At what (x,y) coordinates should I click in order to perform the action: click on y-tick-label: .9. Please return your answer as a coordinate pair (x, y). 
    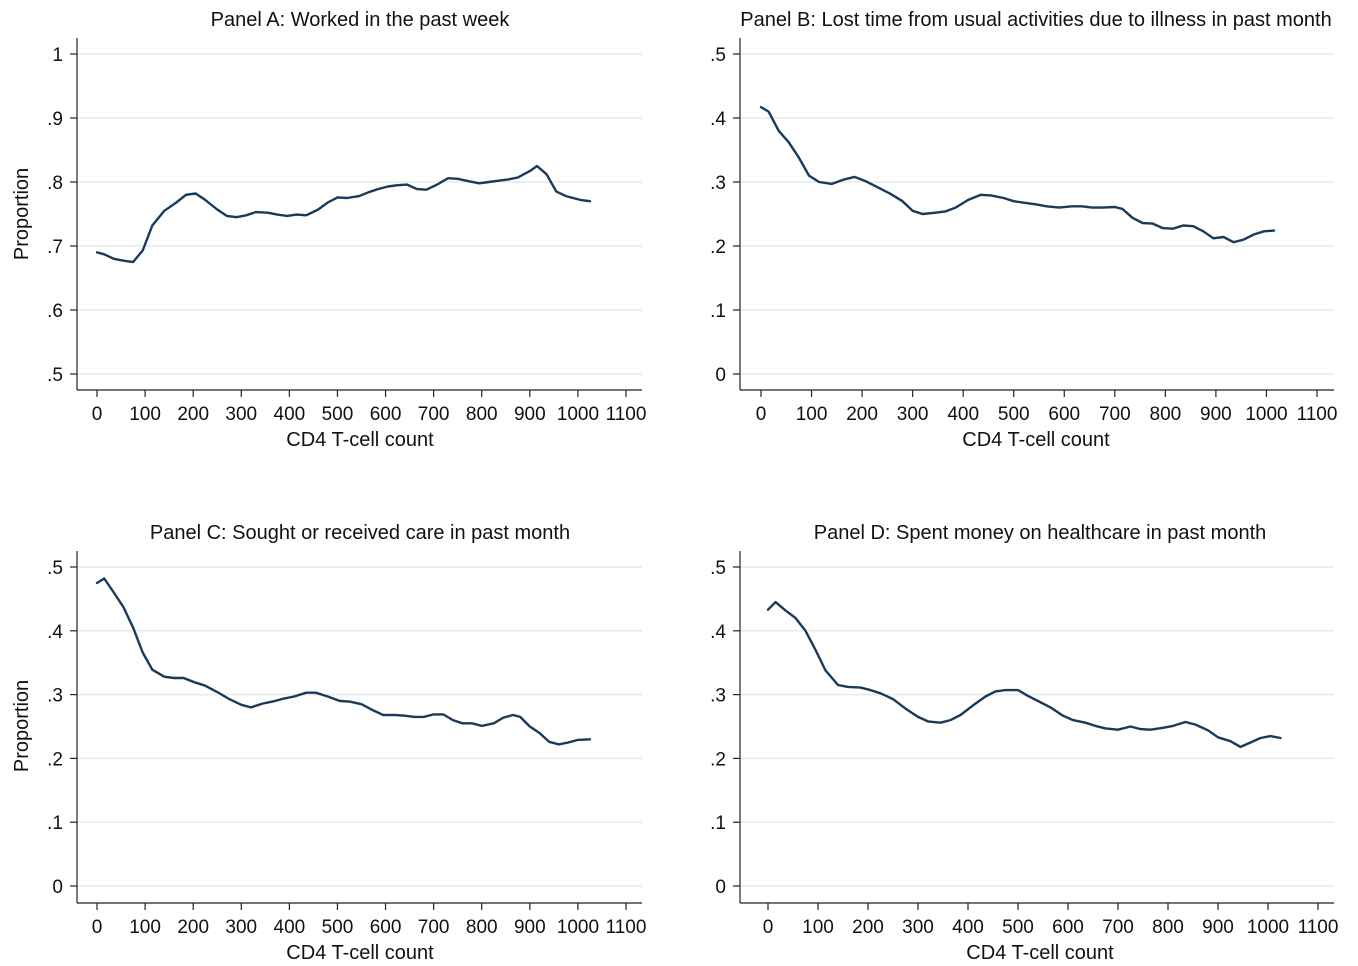
    Looking at the image, I should click on (55, 119).